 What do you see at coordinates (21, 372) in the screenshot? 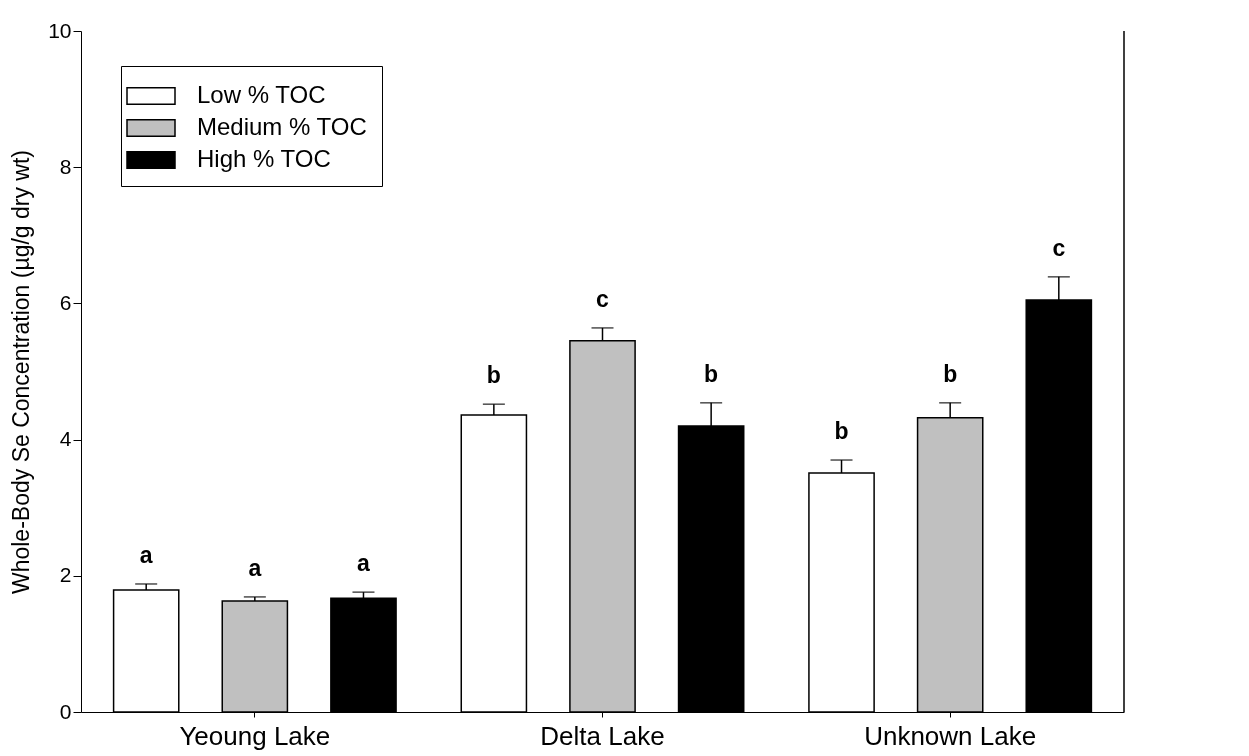
I see `y-axis-title: Whole-Body Se Concentration (µg/g dry wt)` at bounding box center [21, 372].